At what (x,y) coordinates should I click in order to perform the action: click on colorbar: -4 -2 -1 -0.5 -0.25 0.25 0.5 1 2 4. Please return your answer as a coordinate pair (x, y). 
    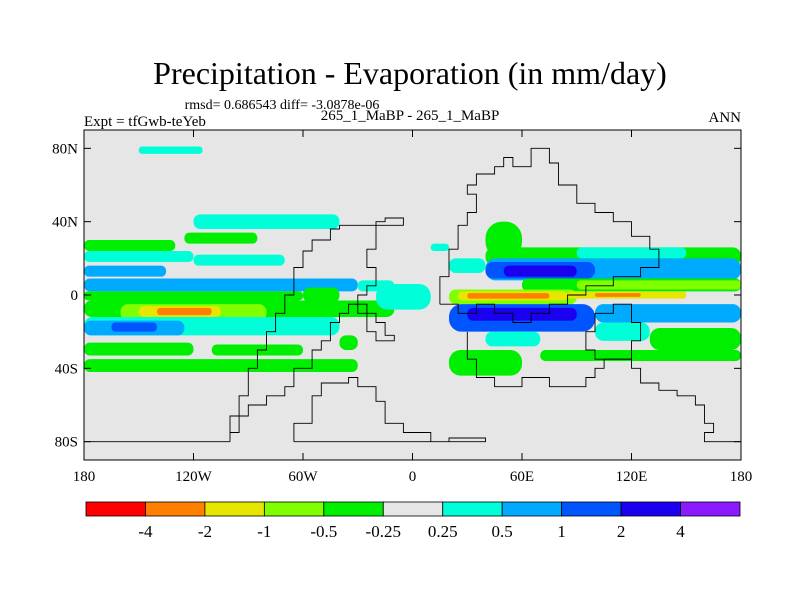
    Looking at the image, I should click on (413, 521).